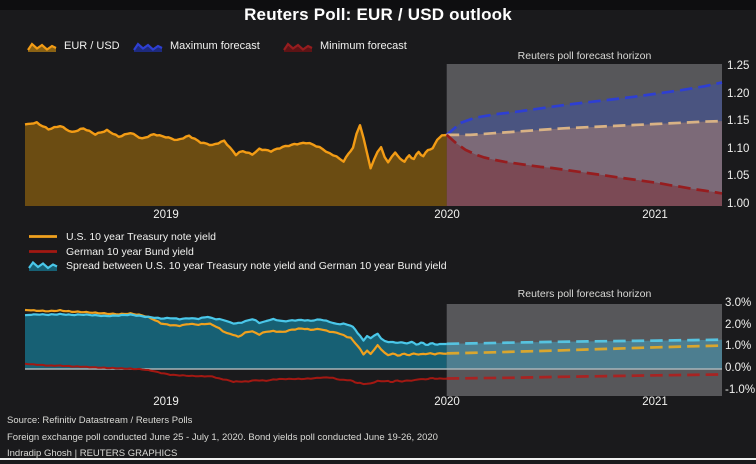 This screenshot has width=756, height=464. Describe the element at coordinates (148, 46) in the screenshot. I see `max-forecast-area-swatch-icon` at that location.